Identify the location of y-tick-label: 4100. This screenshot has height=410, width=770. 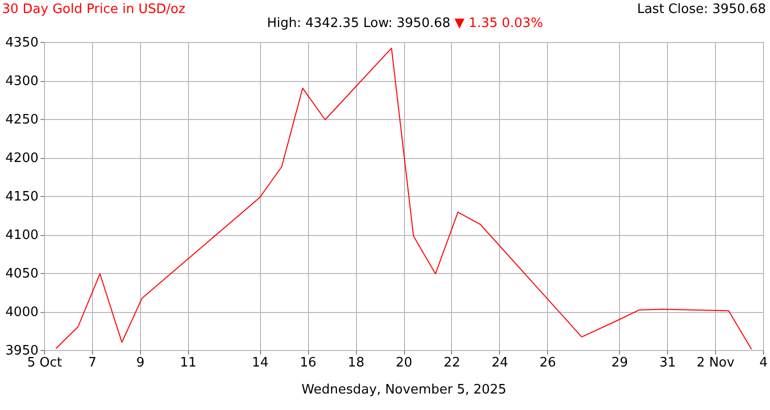
(21, 235).